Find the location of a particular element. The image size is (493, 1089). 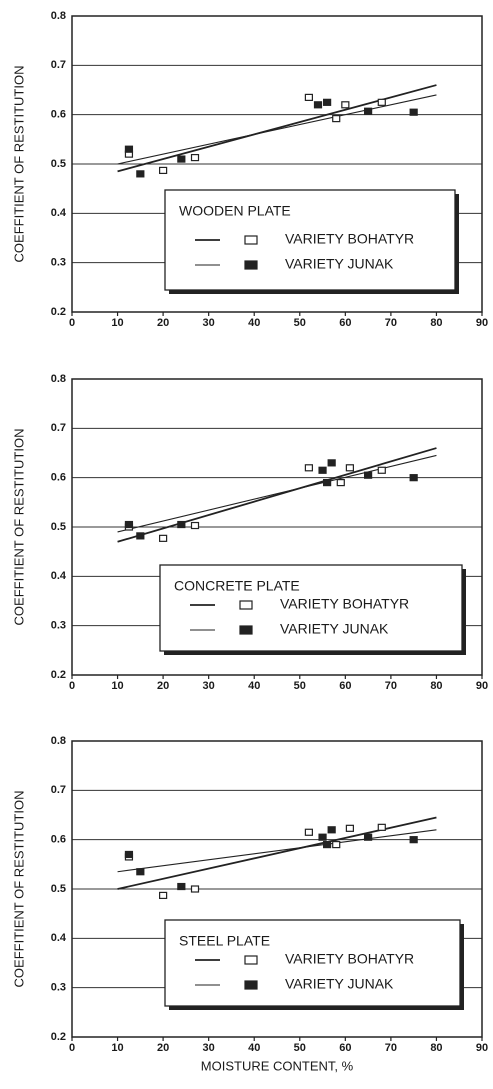

legend-box is located at coordinates (311, 608).